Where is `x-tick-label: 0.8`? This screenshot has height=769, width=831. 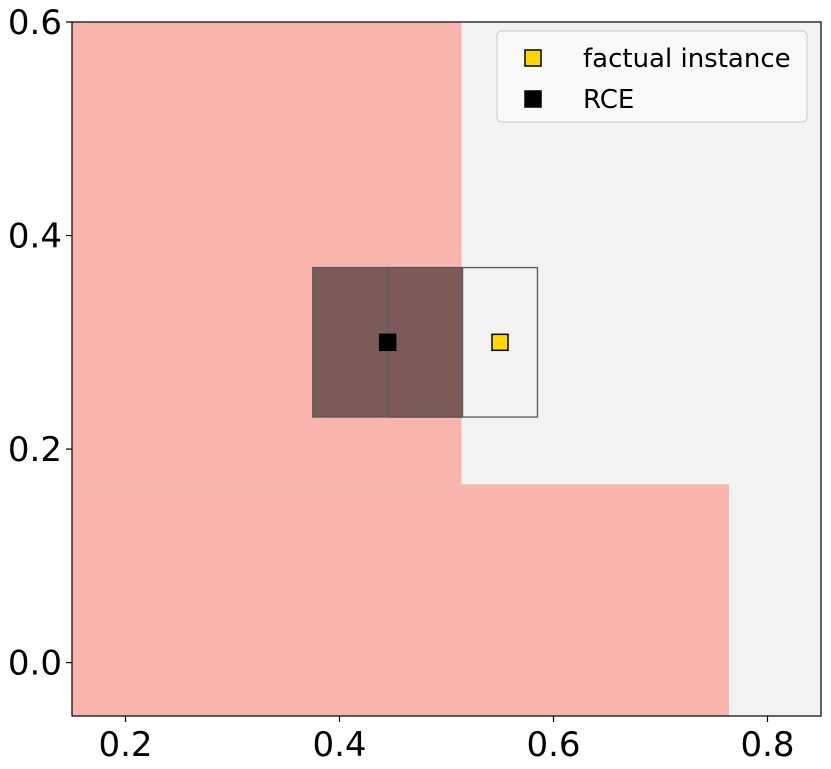 x-tick-label: 0.8 is located at coordinates (767, 745).